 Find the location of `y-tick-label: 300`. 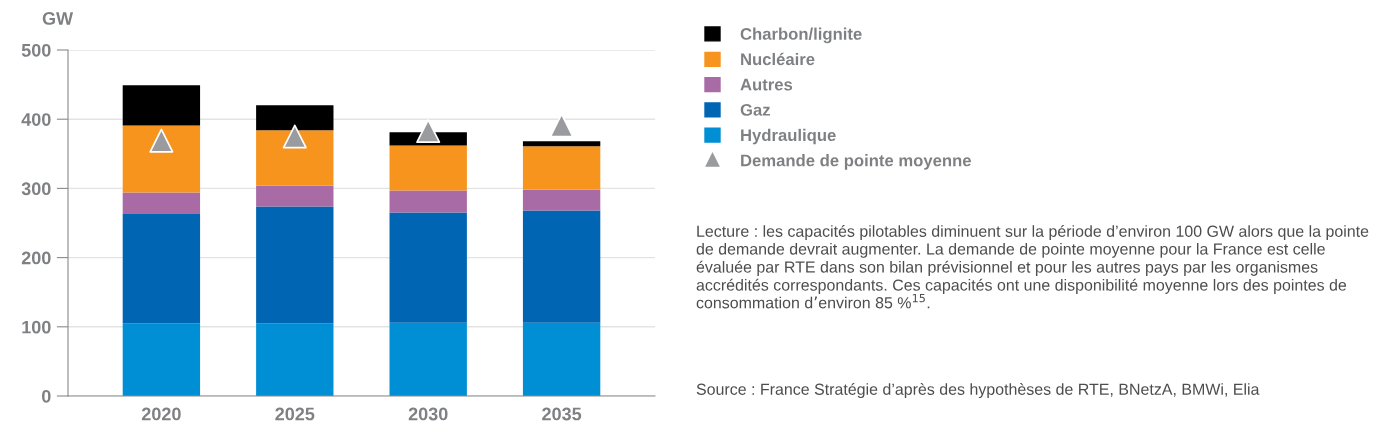

y-tick-label: 300 is located at coordinates (36, 189).